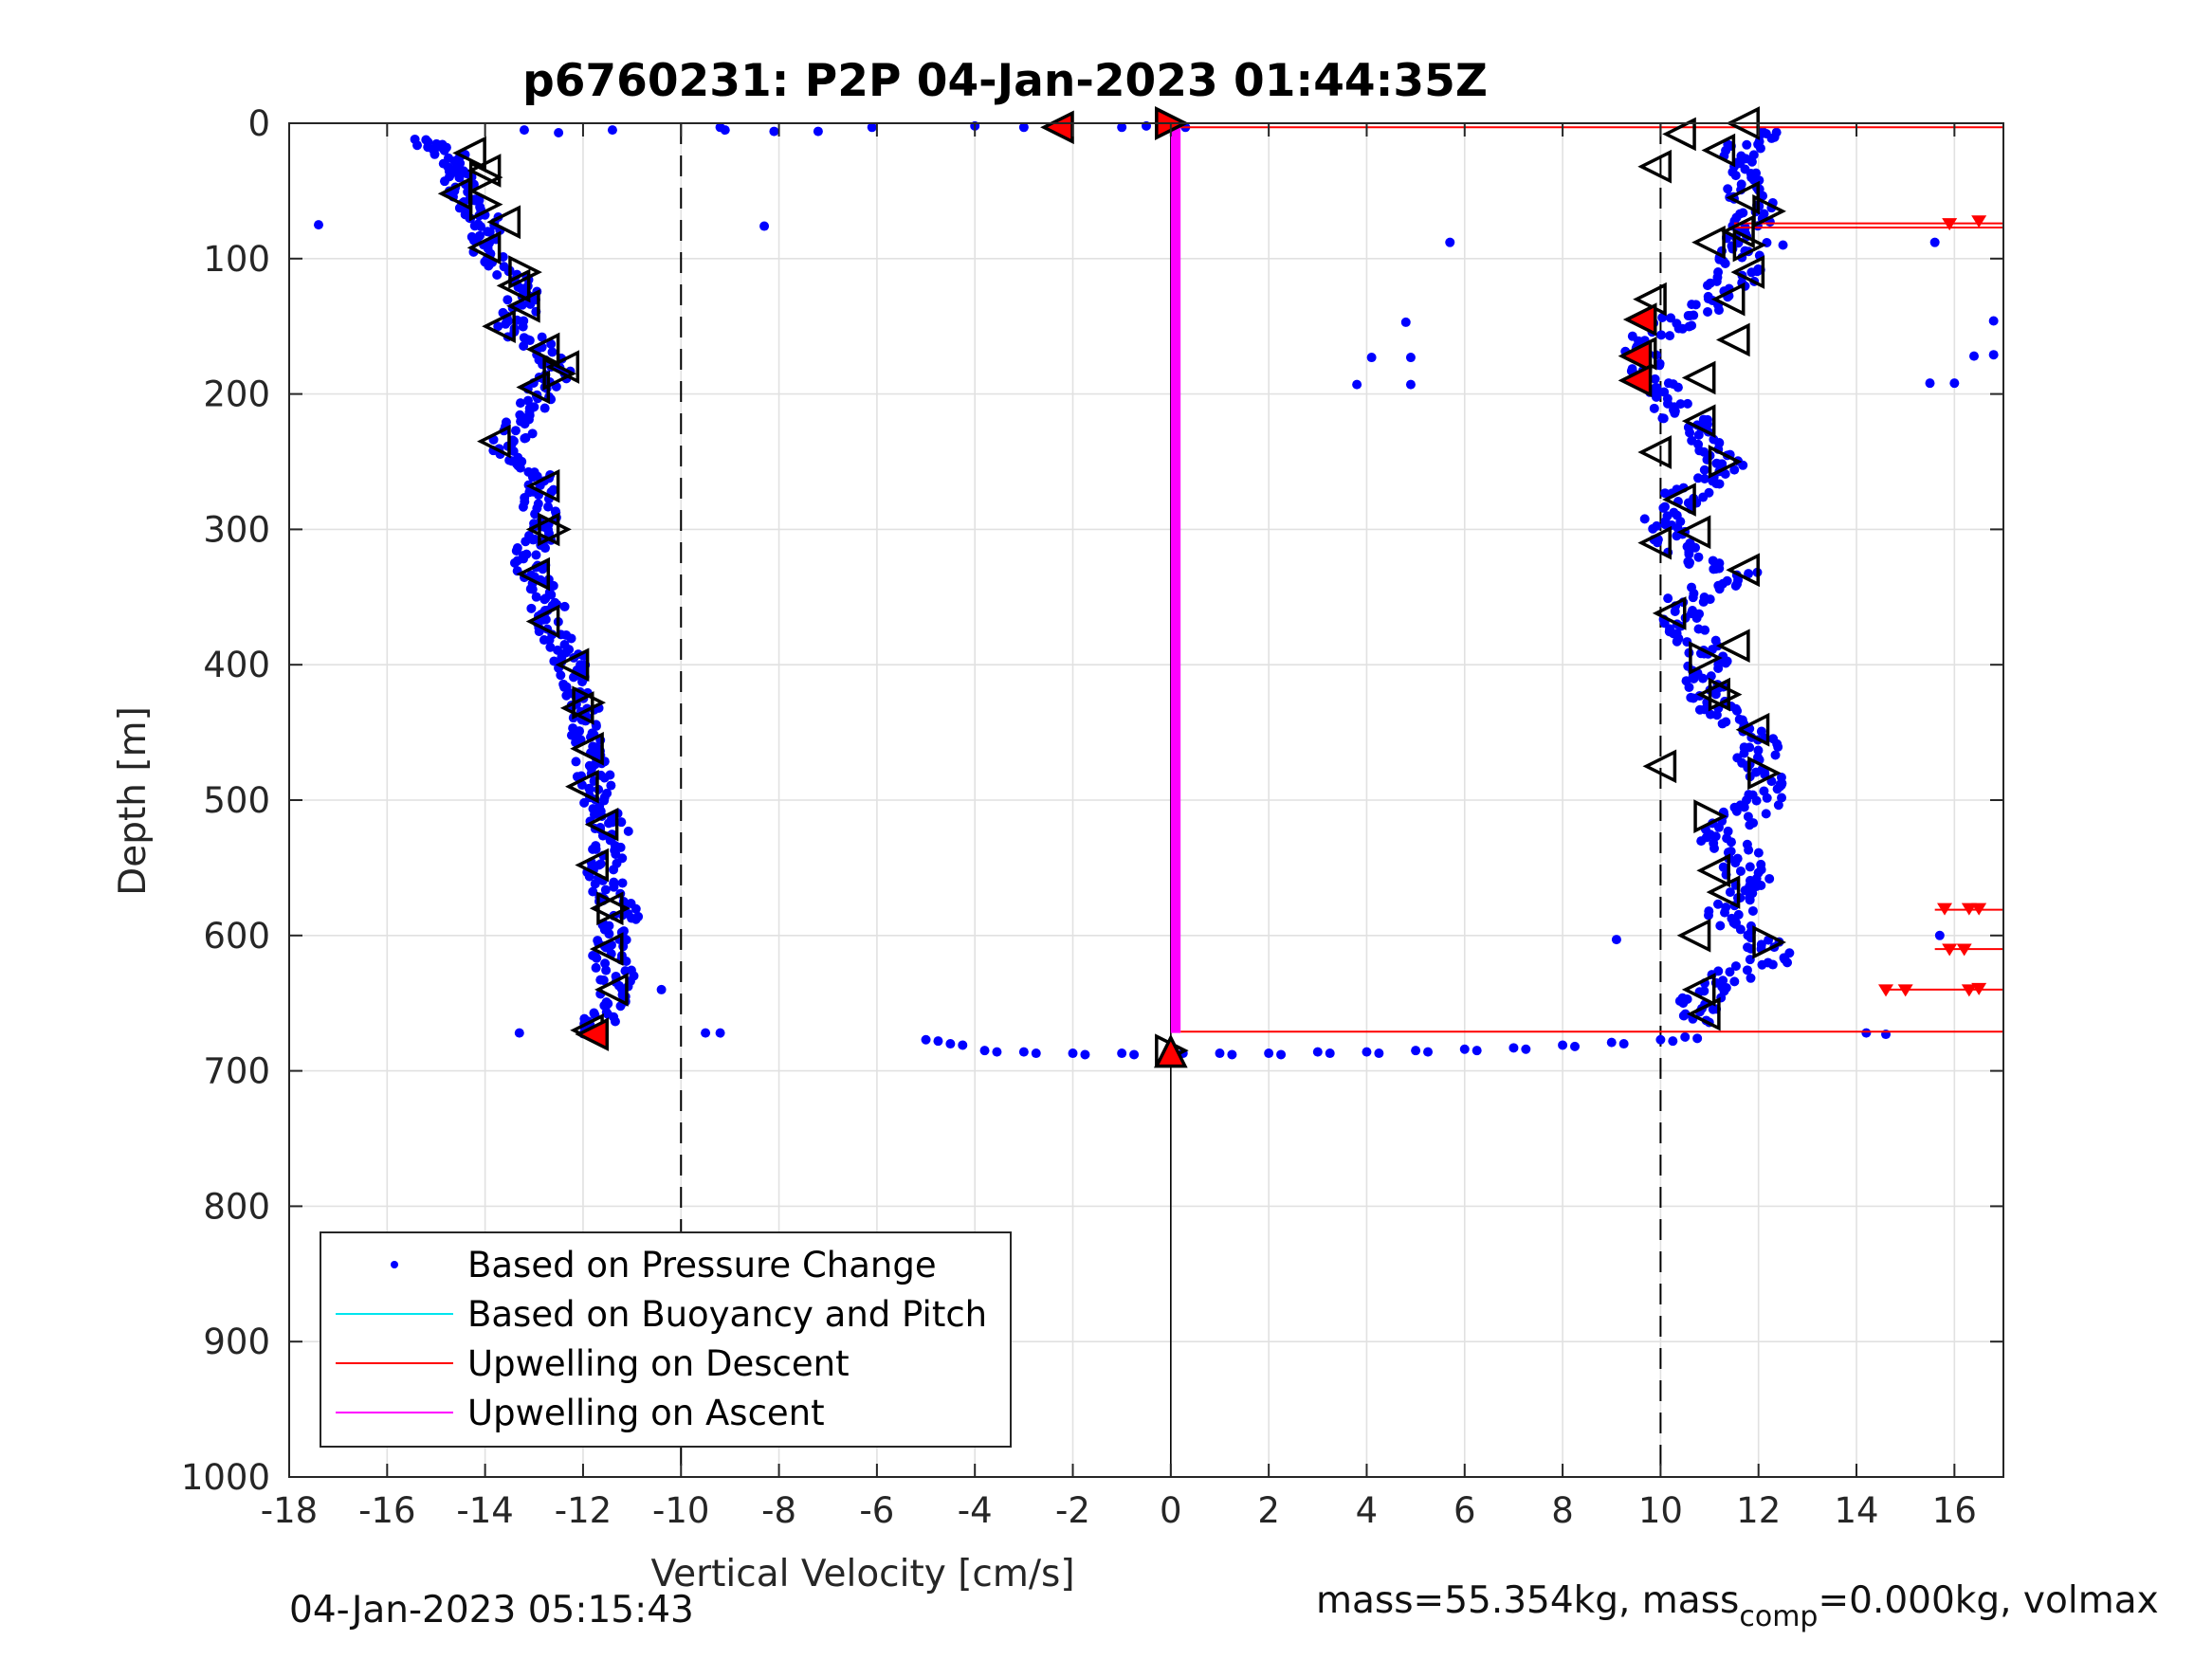  What do you see at coordinates (236, 936) in the screenshot?
I see `y-tick-label: 600` at bounding box center [236, 936].